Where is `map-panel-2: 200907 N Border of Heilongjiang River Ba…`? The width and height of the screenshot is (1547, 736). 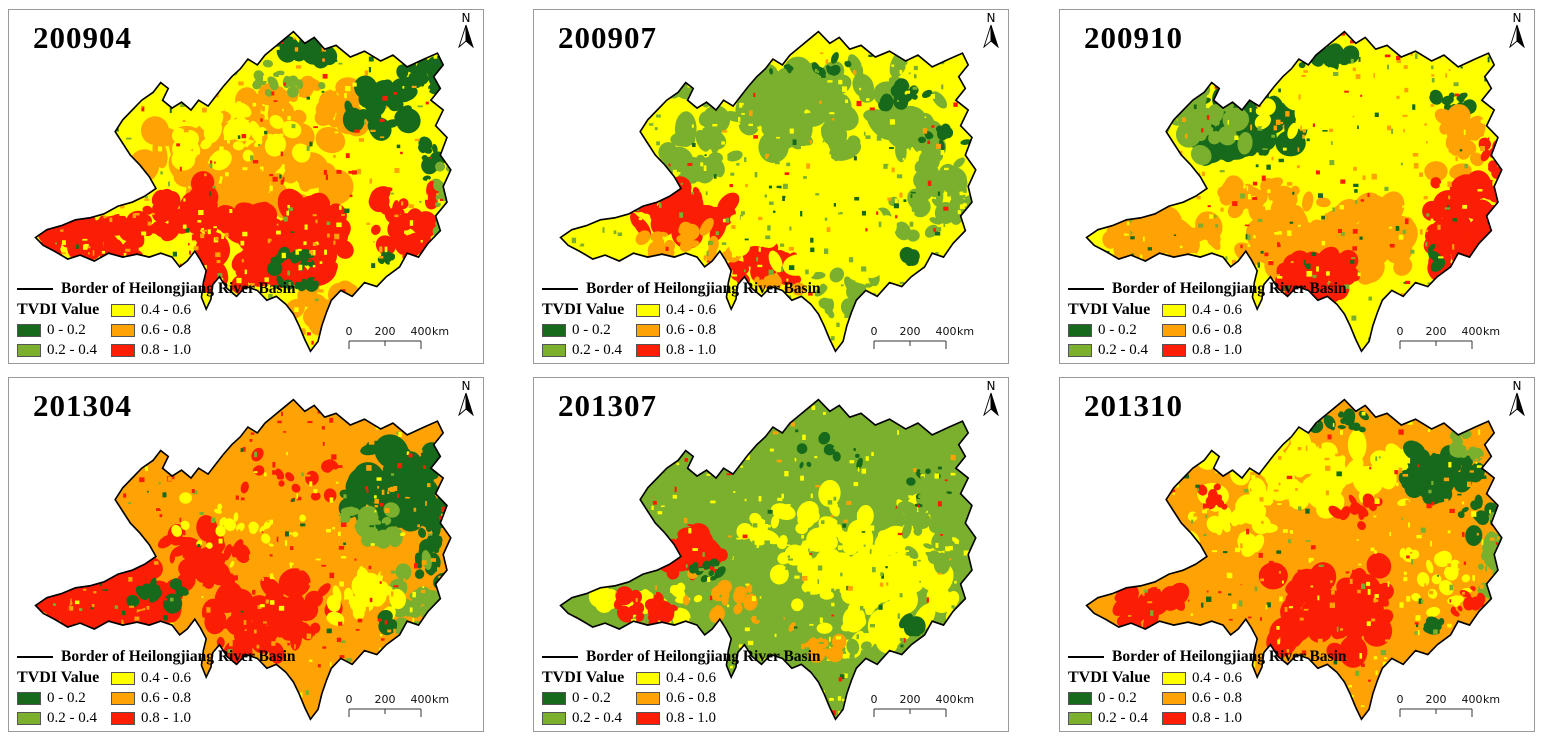 map-panel-2: 200907 N Border of Heilongjiang River Ba… is located at coordinates (771, 186).